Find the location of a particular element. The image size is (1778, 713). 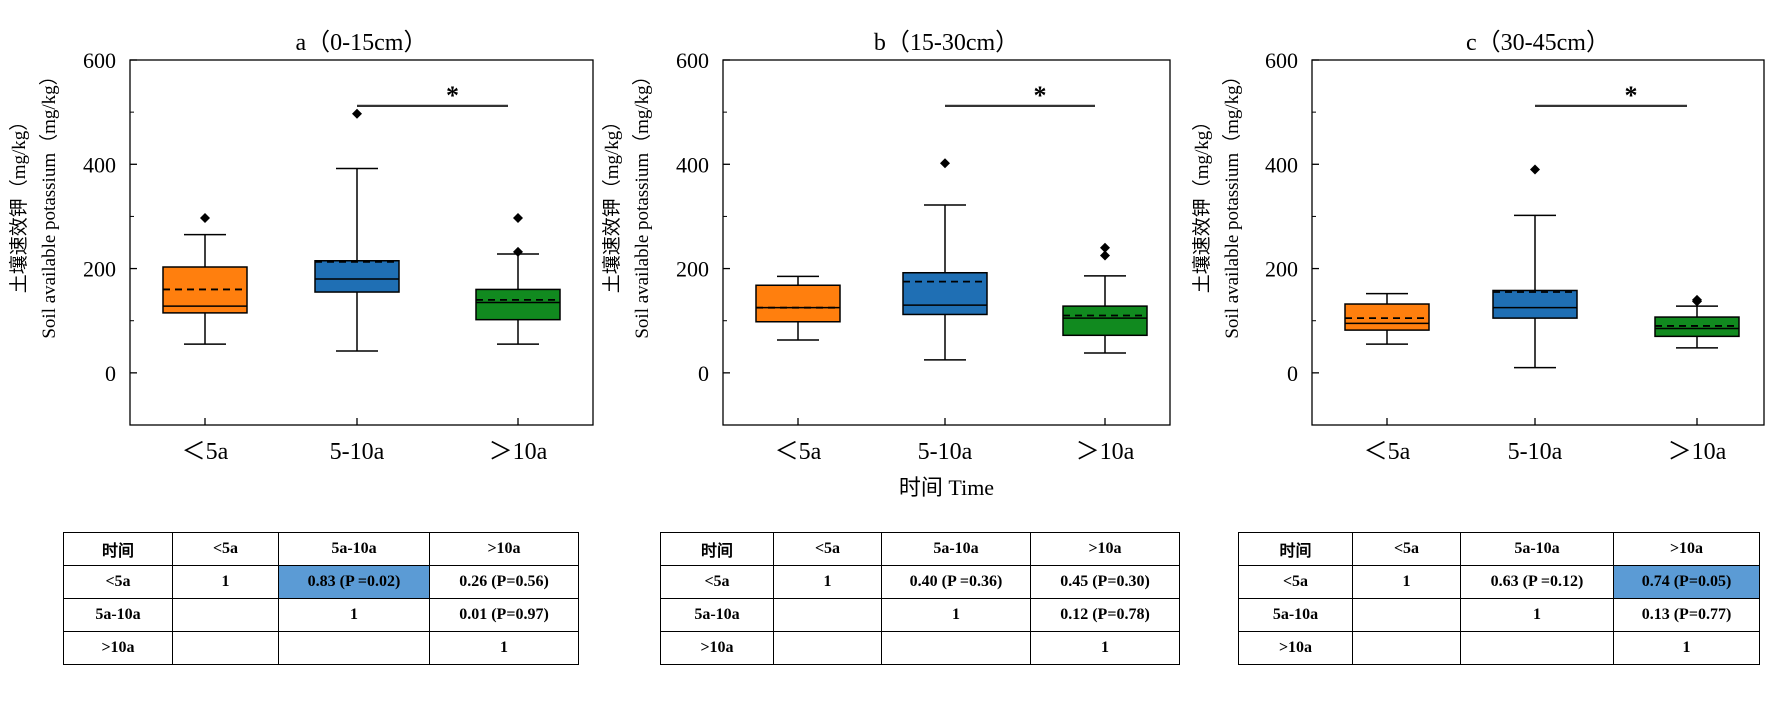

table-row: <5a 1 0.83 (P =0.02) 0.26 (P=0.56) is located at coordinates (321, 582).